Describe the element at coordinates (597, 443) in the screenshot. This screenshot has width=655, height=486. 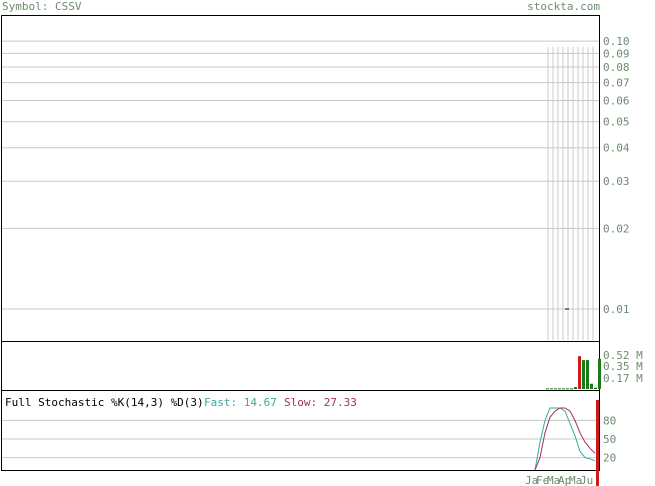
I see `stochastic-marker` at that location.